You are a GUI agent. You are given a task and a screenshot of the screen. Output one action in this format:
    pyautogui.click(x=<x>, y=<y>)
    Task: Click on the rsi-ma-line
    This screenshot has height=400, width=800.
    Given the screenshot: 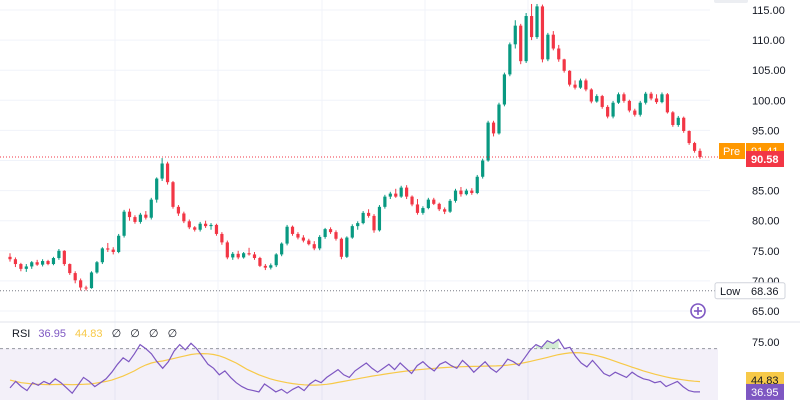 What is the action you would take?
    pyautogui.click(x=355, y=368)
    